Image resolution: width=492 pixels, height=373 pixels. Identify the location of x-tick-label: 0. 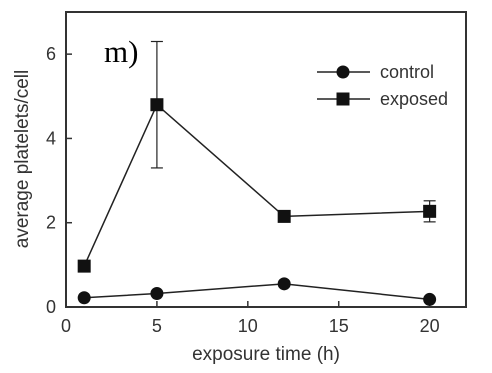
(66, 326).